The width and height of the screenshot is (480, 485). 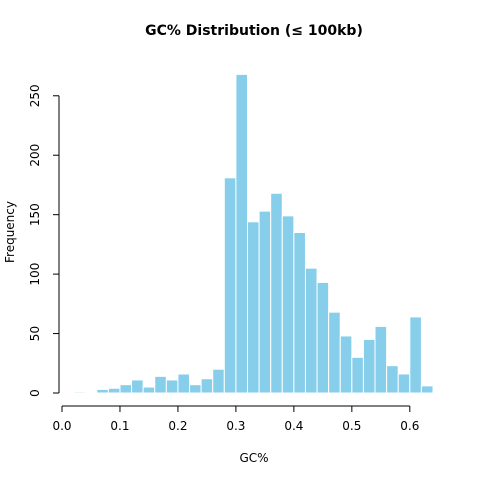 What do you see at coordinates (409, 426) in the screenshot?
I see `x-tick-label: 0.6` at bounding box center [409, 426].